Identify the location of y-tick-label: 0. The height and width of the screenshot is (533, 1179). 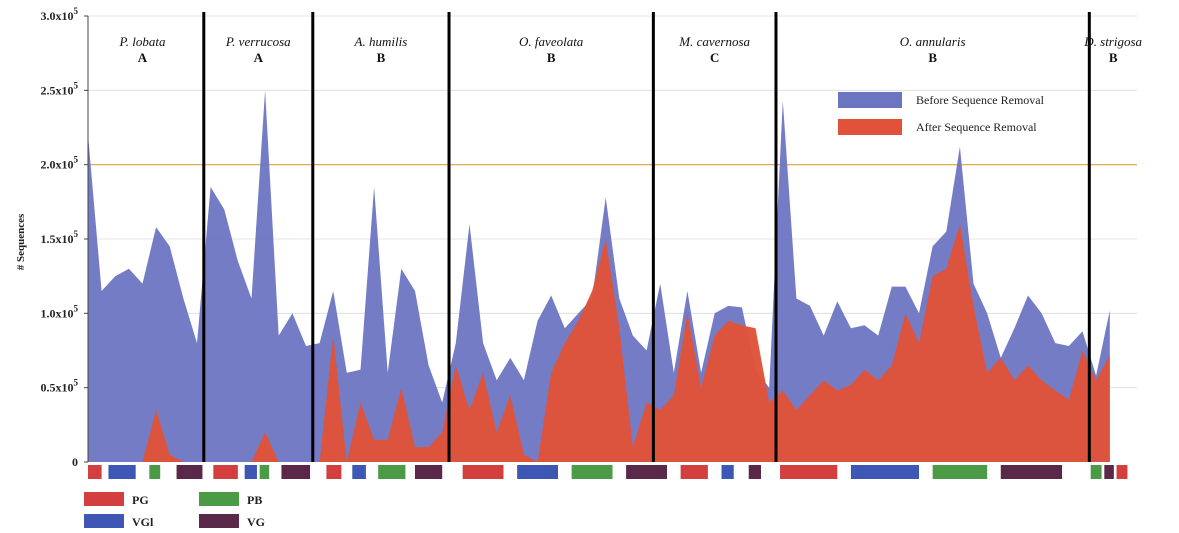
(75, 462).